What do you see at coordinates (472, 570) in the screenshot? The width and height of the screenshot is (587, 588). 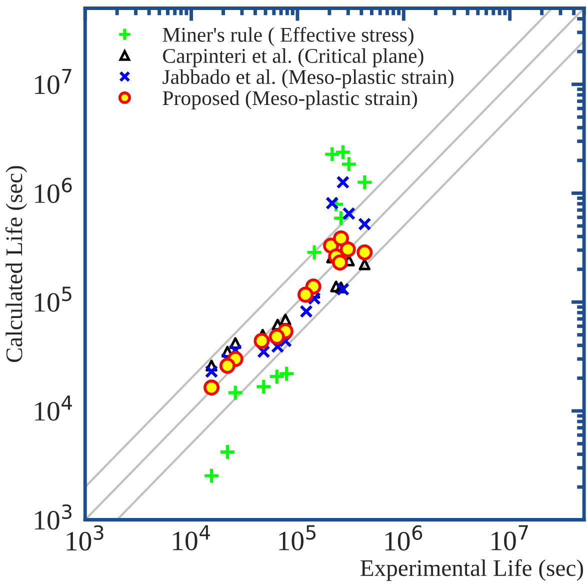 I see `x-axis-title: Experimental Life (sec)` at bounding box center [472, 570].